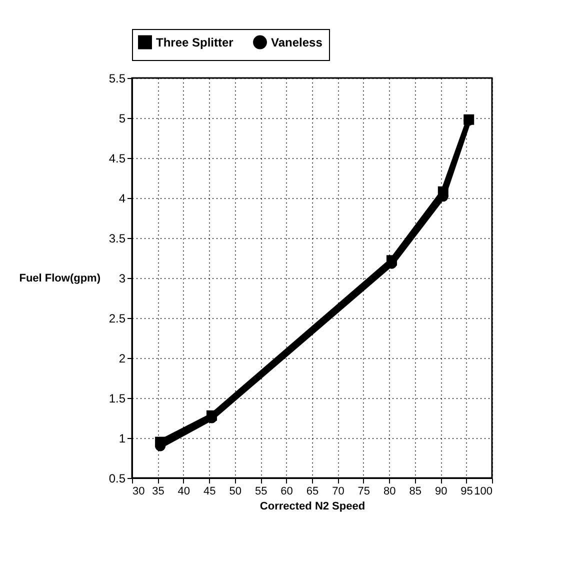  What do you see at coordinates (117, 479) in the screenshot?
I see `y-tick-label: 0.5` at bounding box center [117, 479].